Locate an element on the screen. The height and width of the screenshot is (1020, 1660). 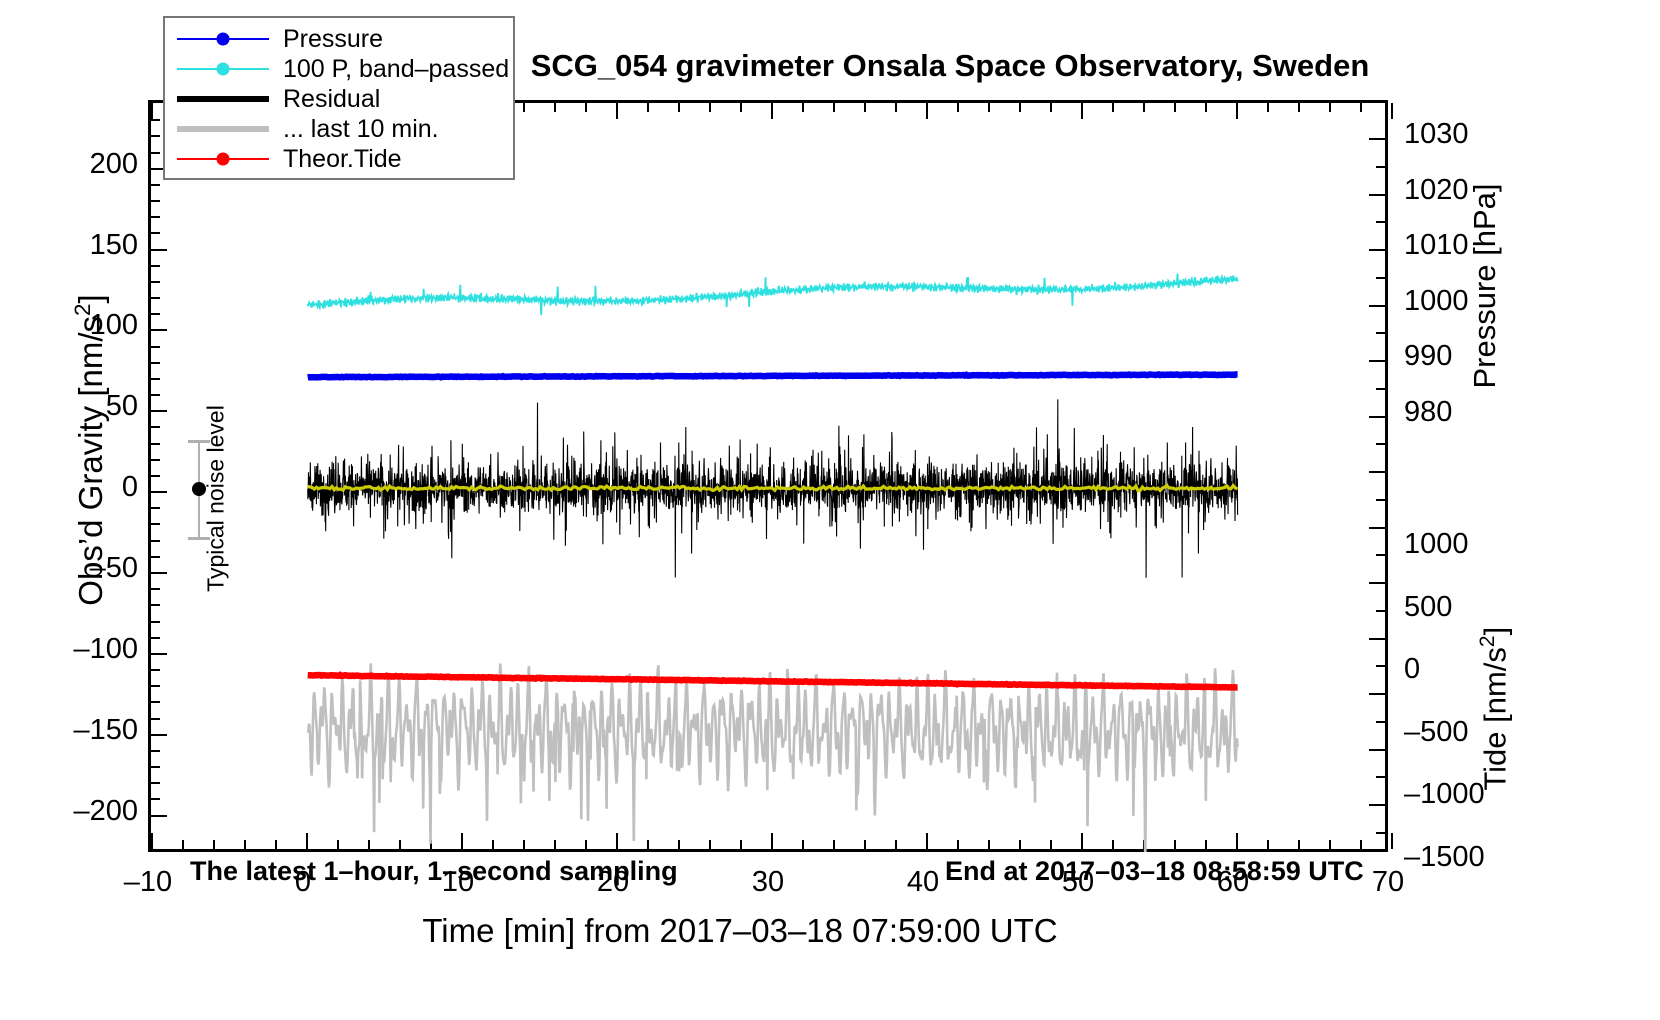
y-tick-label-left: –50 is located at coordinates (113, 567).